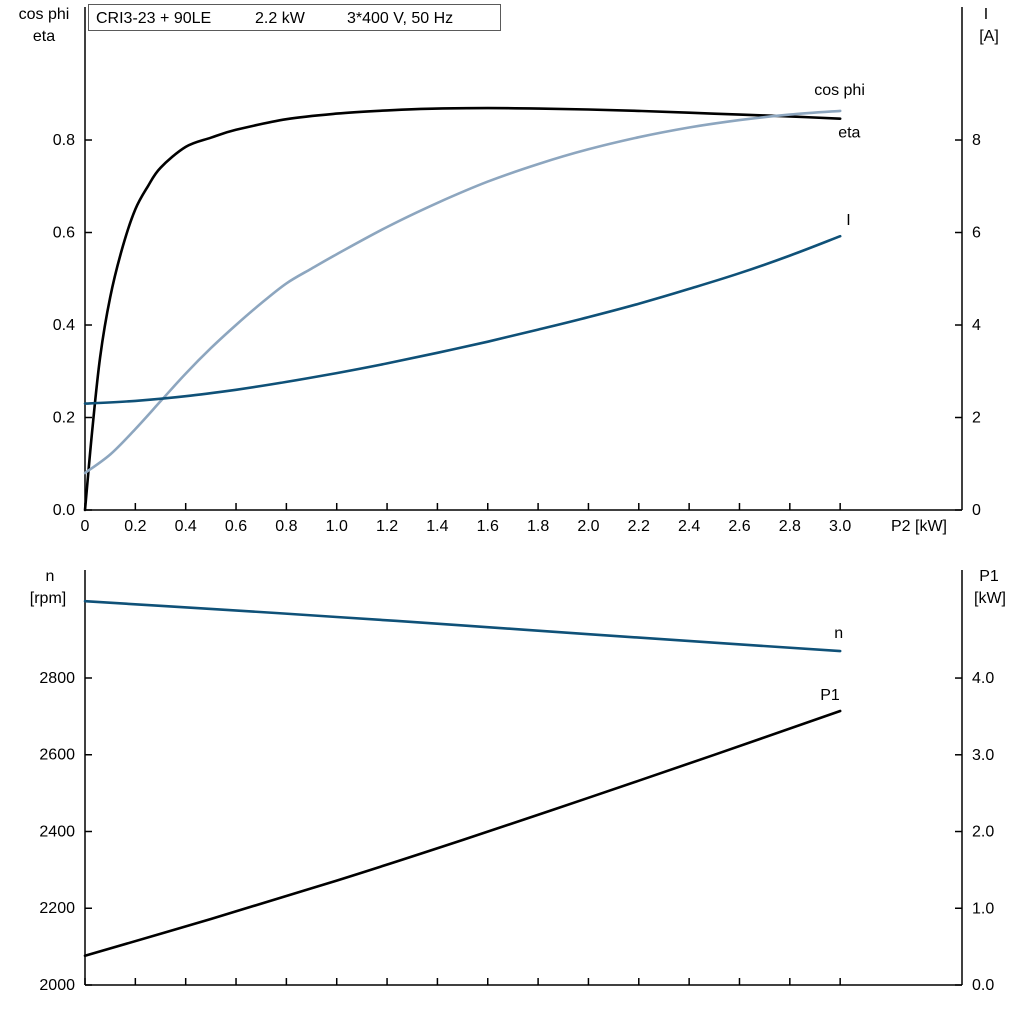 Image resolution: width=1024 pixels, height=1029 pixels. Describe the element at coordinates (983, 908) in the screenshot. I see `y-right-tick-label: 1.0` at that location.